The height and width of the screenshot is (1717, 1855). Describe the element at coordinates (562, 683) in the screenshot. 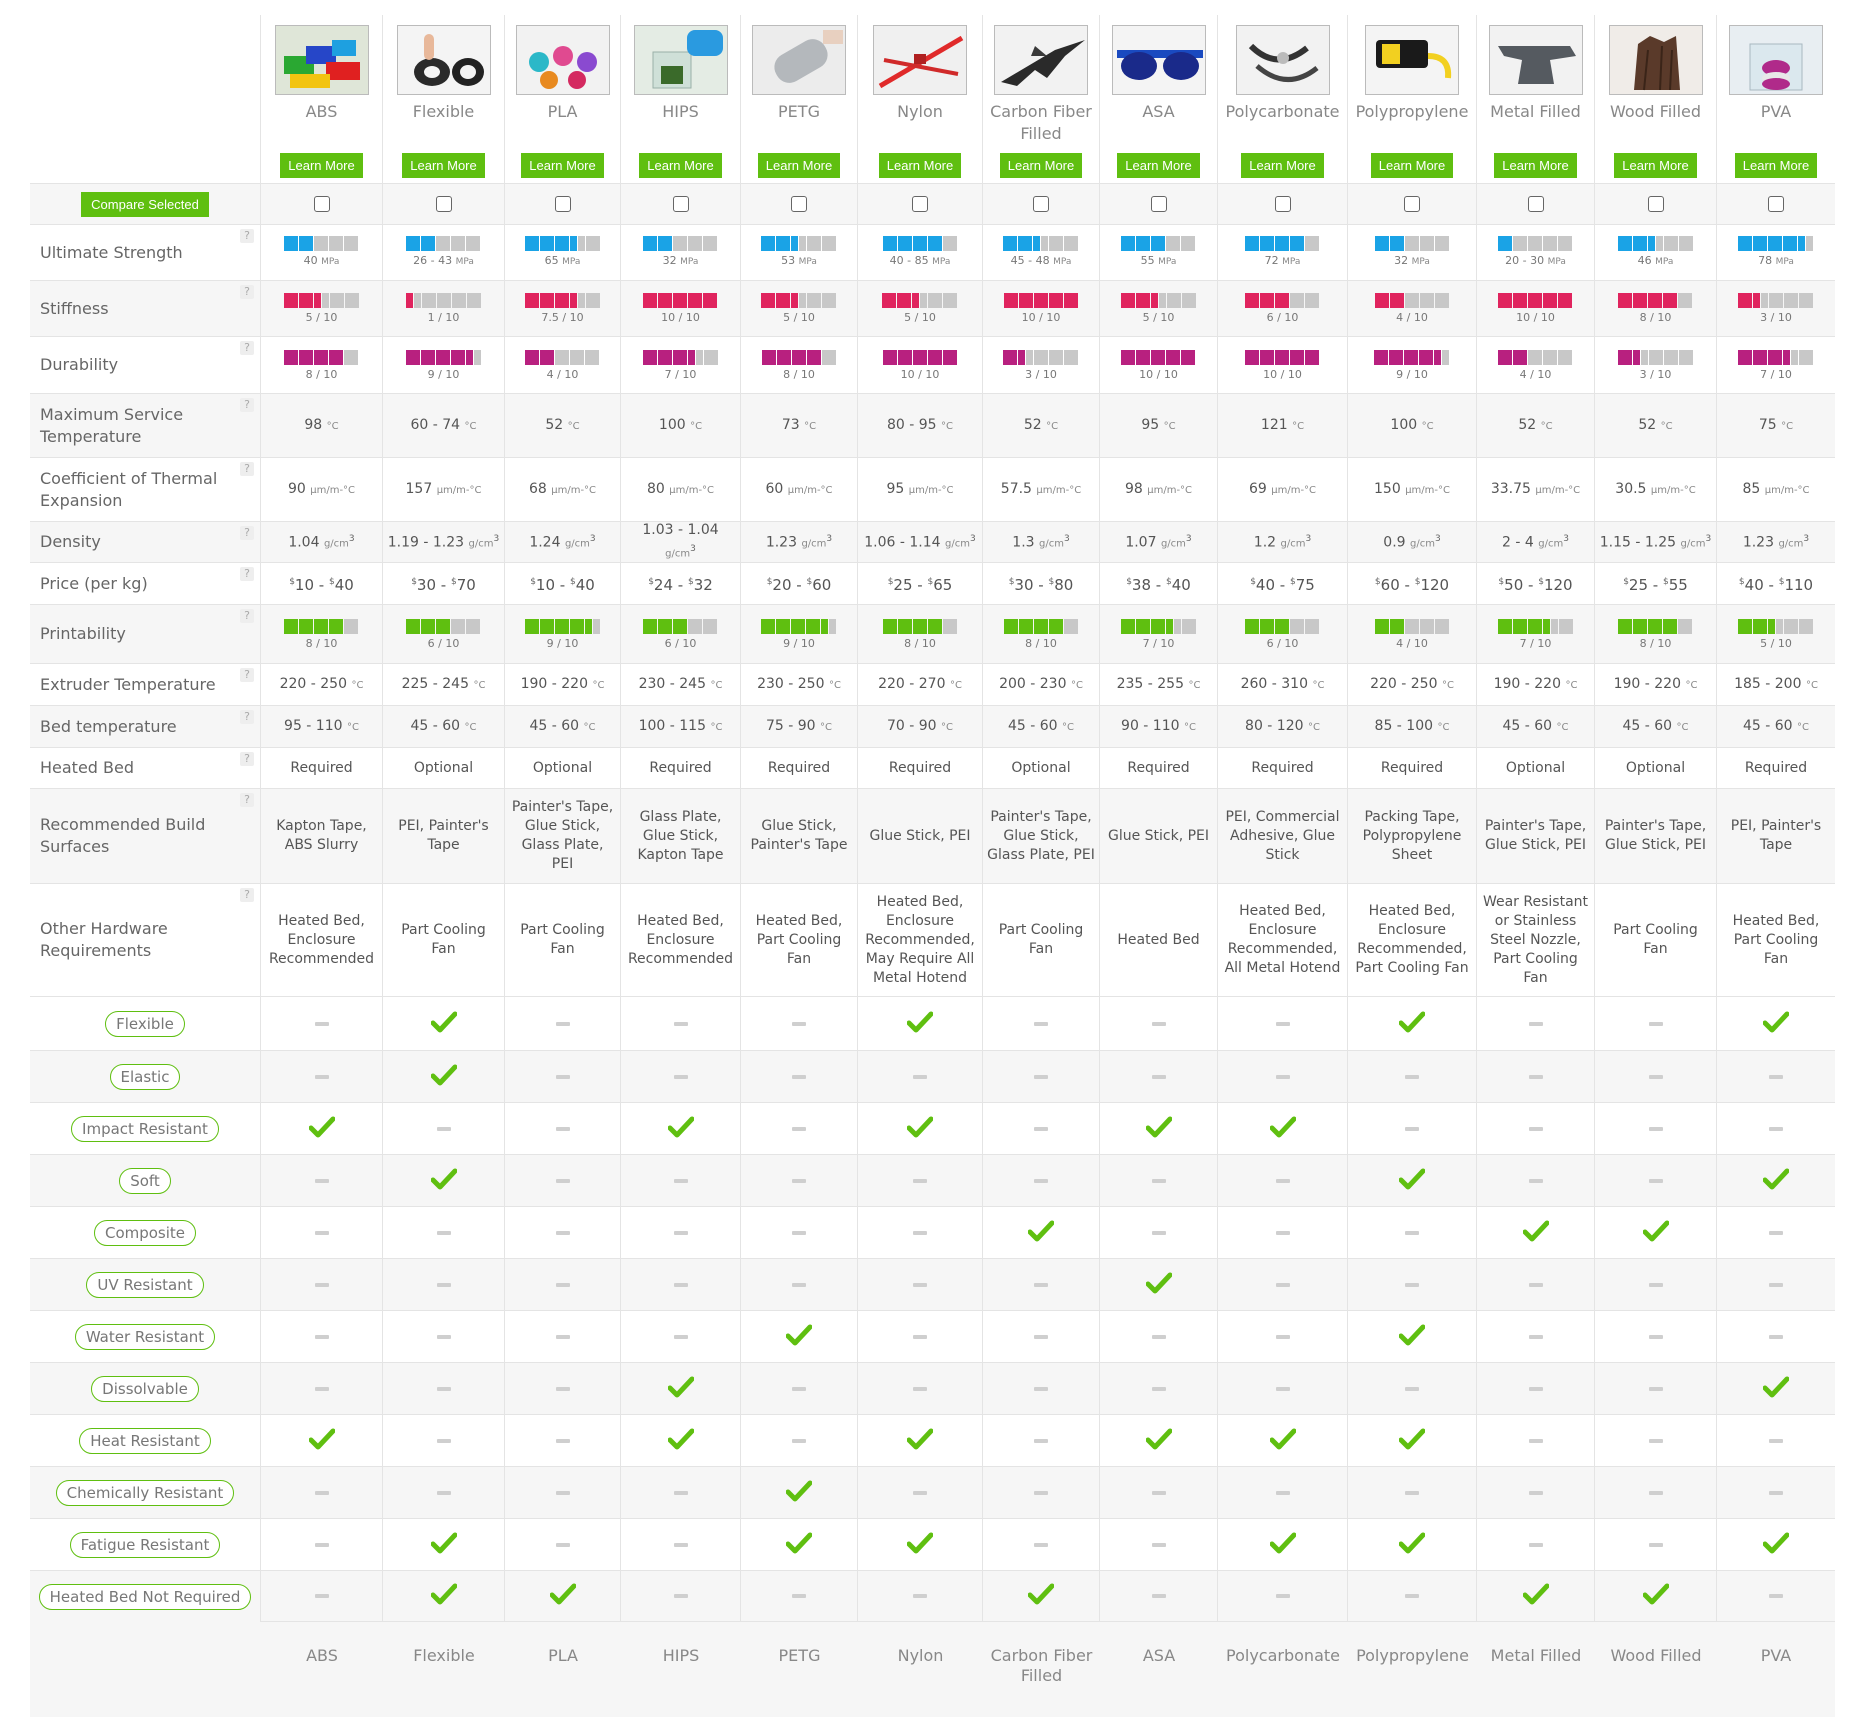

I see `extruder-value: 190 - 220 °C` at that location.